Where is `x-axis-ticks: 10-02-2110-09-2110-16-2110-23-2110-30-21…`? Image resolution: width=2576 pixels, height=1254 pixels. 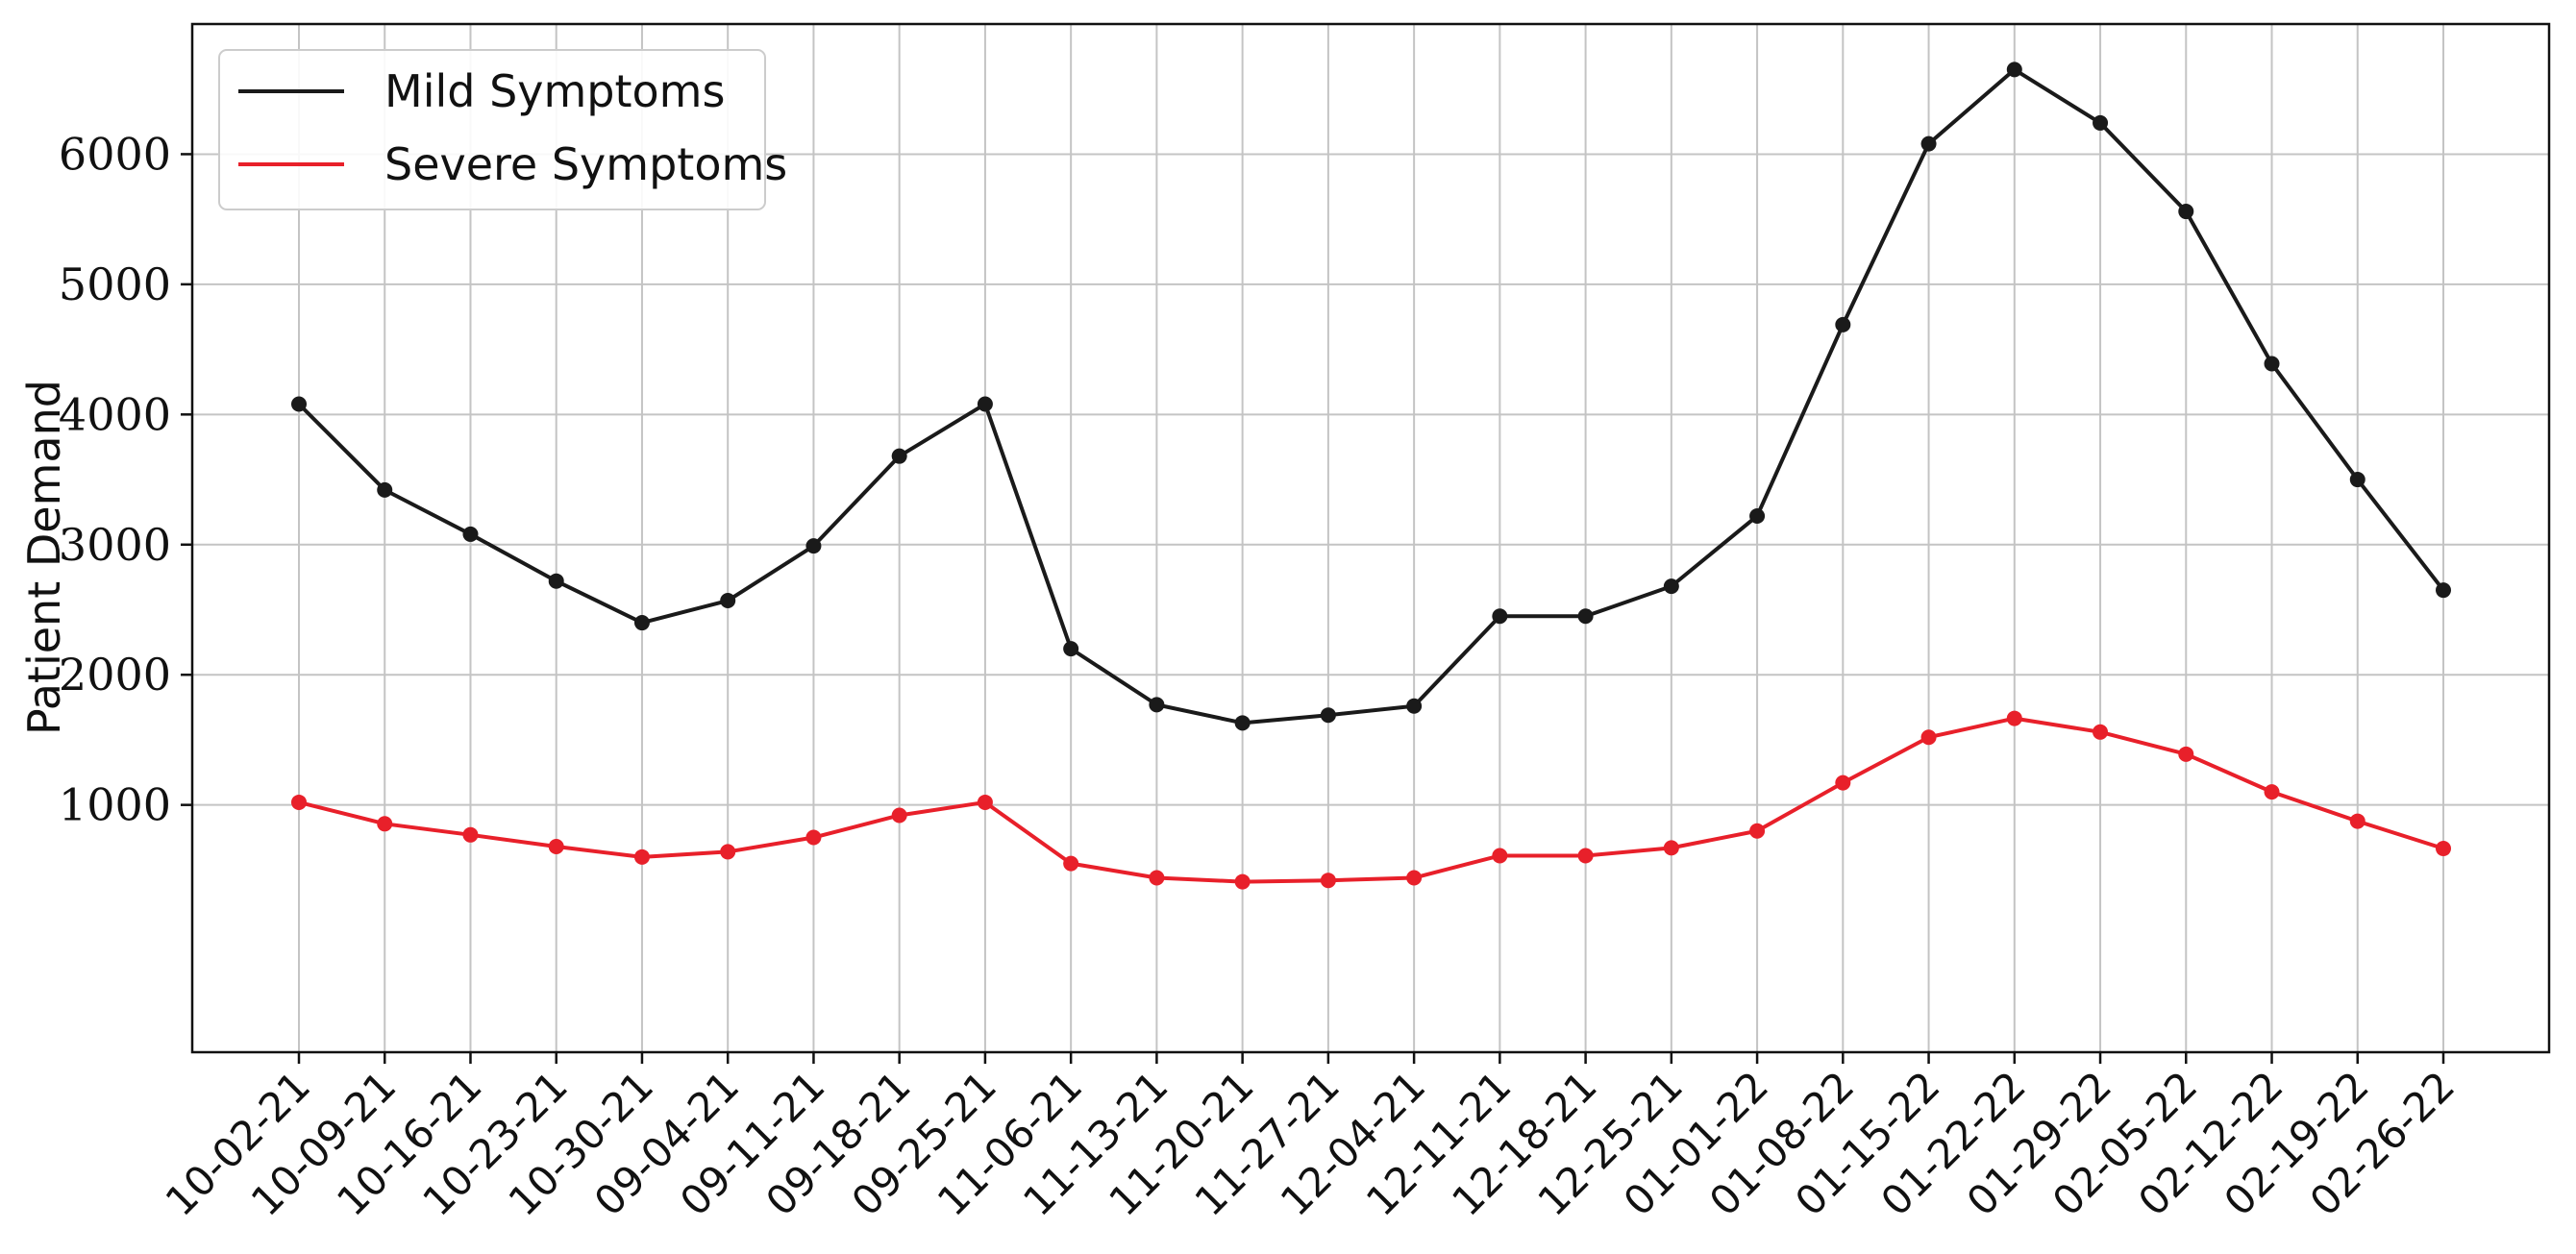
x-axis-ticks: 10-02-2110-09-2110-16-2110-23-2110-30-21… is located at coordinates (1310, 1138).